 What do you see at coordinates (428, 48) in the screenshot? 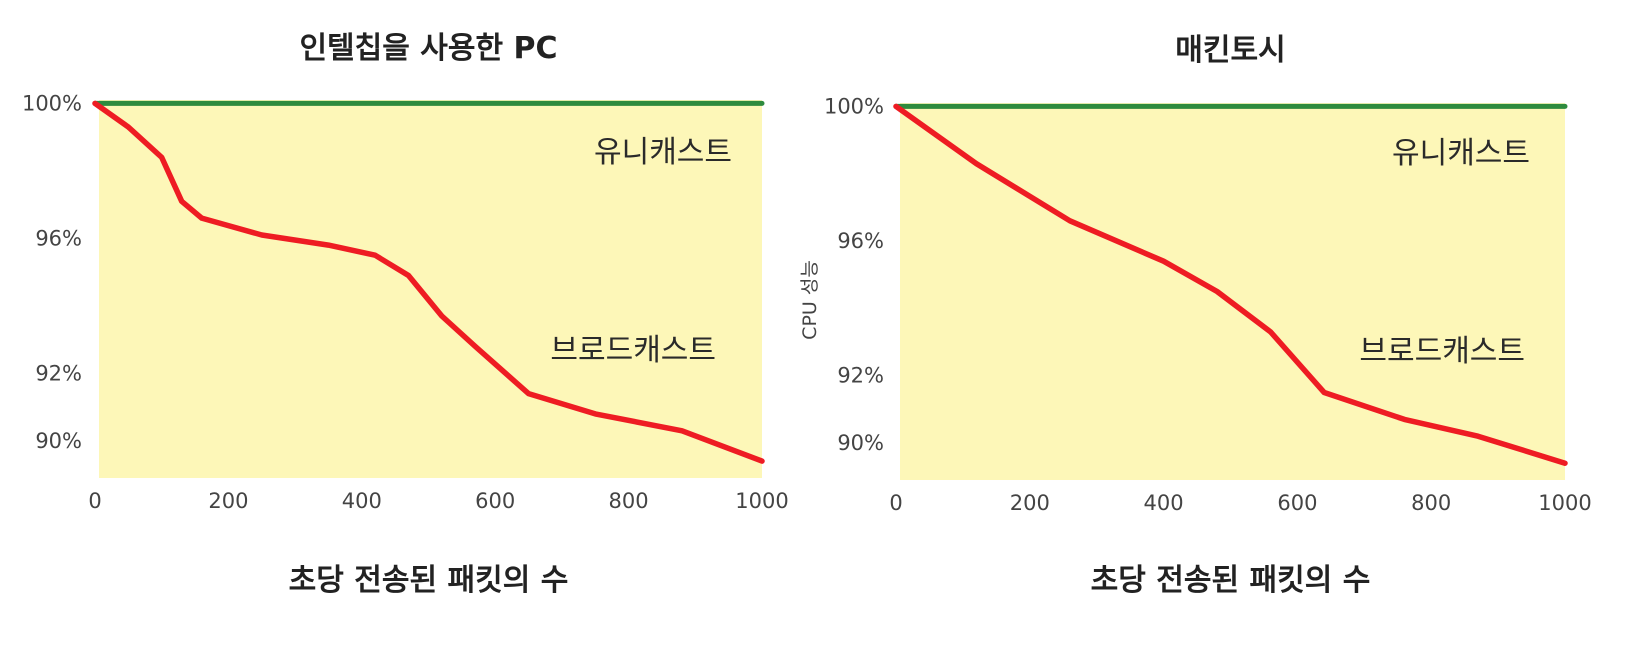
I see `chart-title: 인텔칩을 사용한 PC` at bounding box center [428, 48].